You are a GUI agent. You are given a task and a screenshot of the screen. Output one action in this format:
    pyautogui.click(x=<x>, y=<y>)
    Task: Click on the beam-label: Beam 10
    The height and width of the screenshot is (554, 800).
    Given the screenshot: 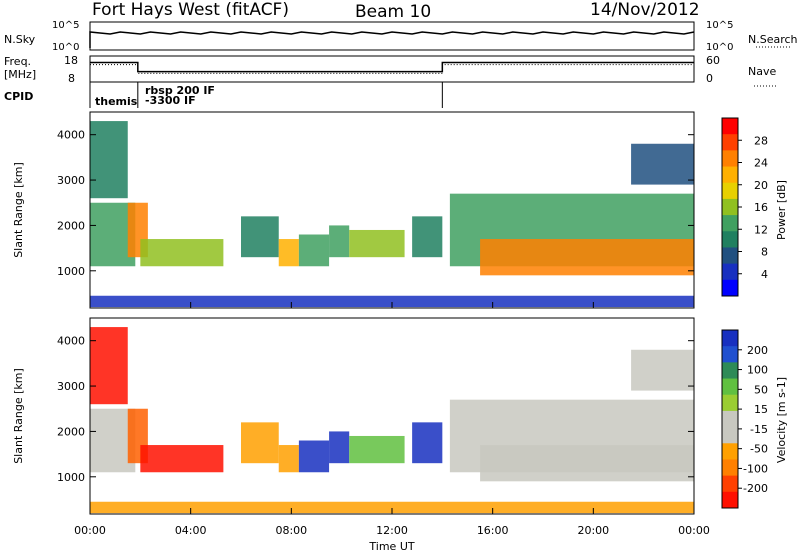 What is the action you would take?
    pyautogui.click(x=393, y=12)
    